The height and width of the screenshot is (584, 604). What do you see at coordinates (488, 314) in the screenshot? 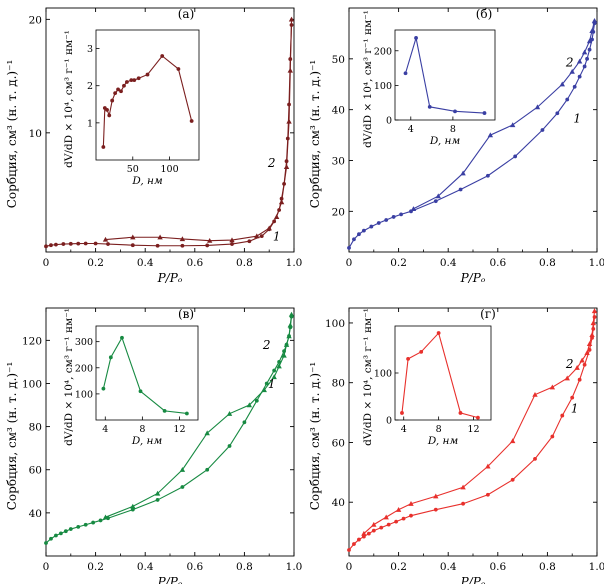
I see `panel-label: (г)` at bounding box center [488, 314].